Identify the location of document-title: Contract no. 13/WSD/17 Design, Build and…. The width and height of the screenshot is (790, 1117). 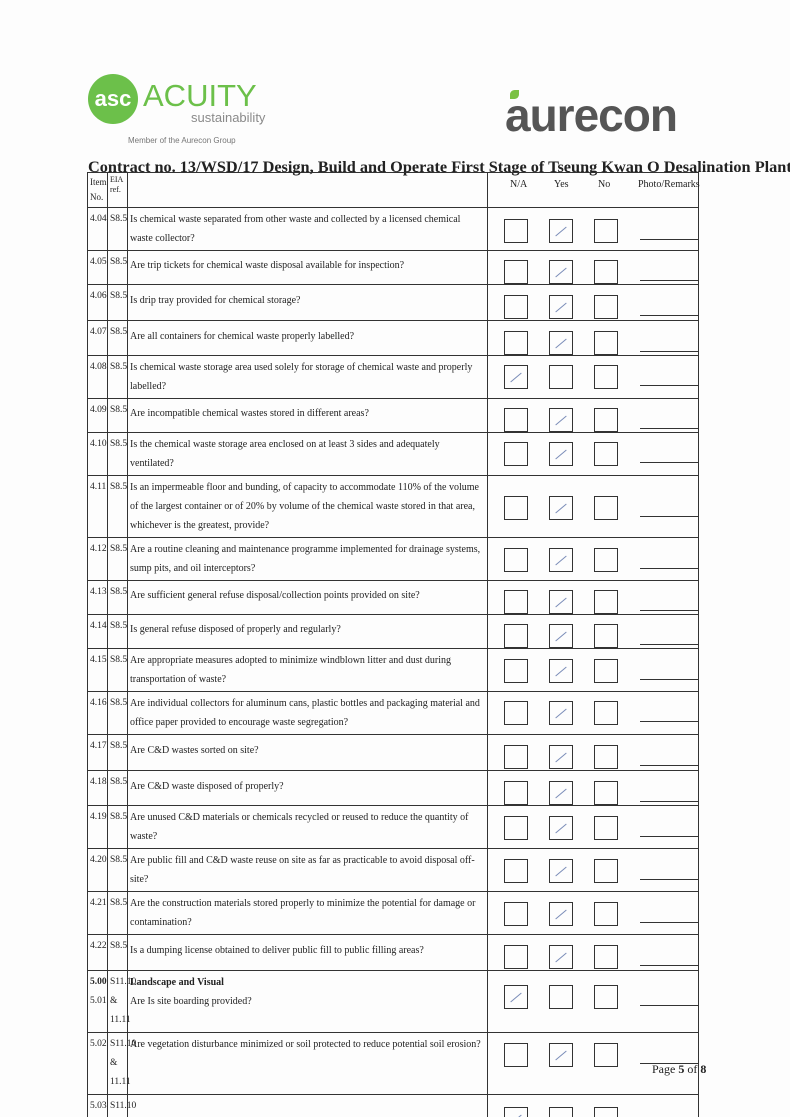
(439, 166).